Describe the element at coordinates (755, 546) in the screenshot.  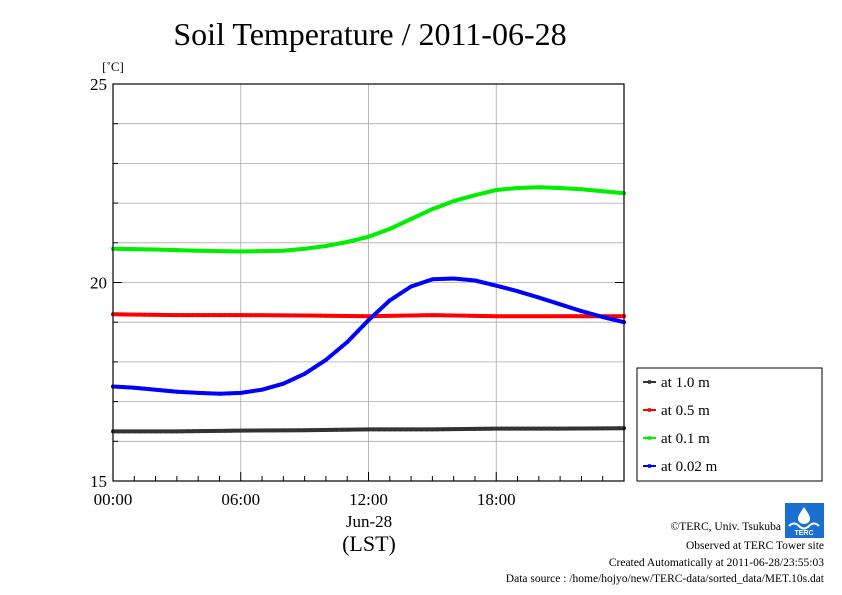
I see `credit-observed: Observed at TERC Tower site` at that location.